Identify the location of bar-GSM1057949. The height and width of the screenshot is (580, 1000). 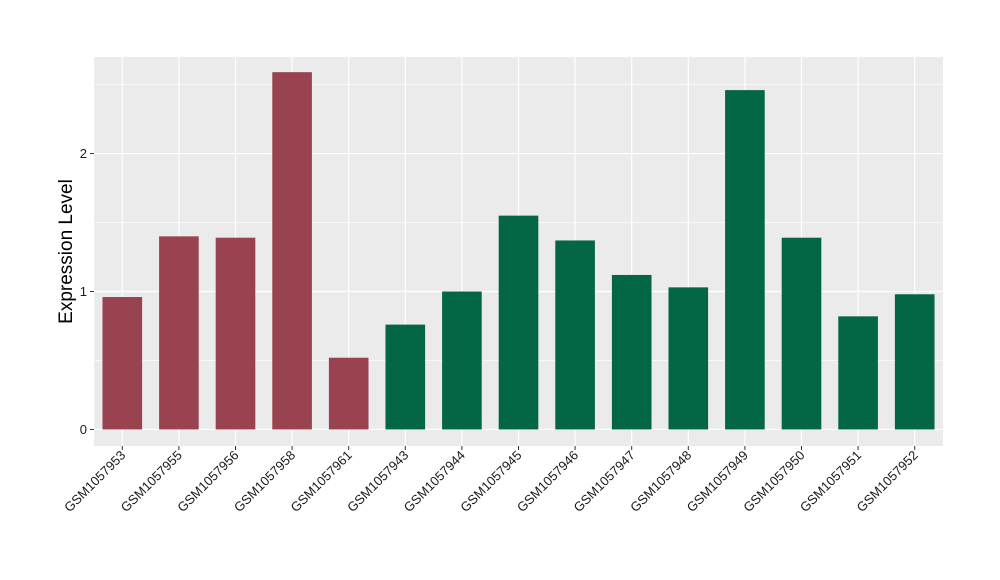
(745, 260).